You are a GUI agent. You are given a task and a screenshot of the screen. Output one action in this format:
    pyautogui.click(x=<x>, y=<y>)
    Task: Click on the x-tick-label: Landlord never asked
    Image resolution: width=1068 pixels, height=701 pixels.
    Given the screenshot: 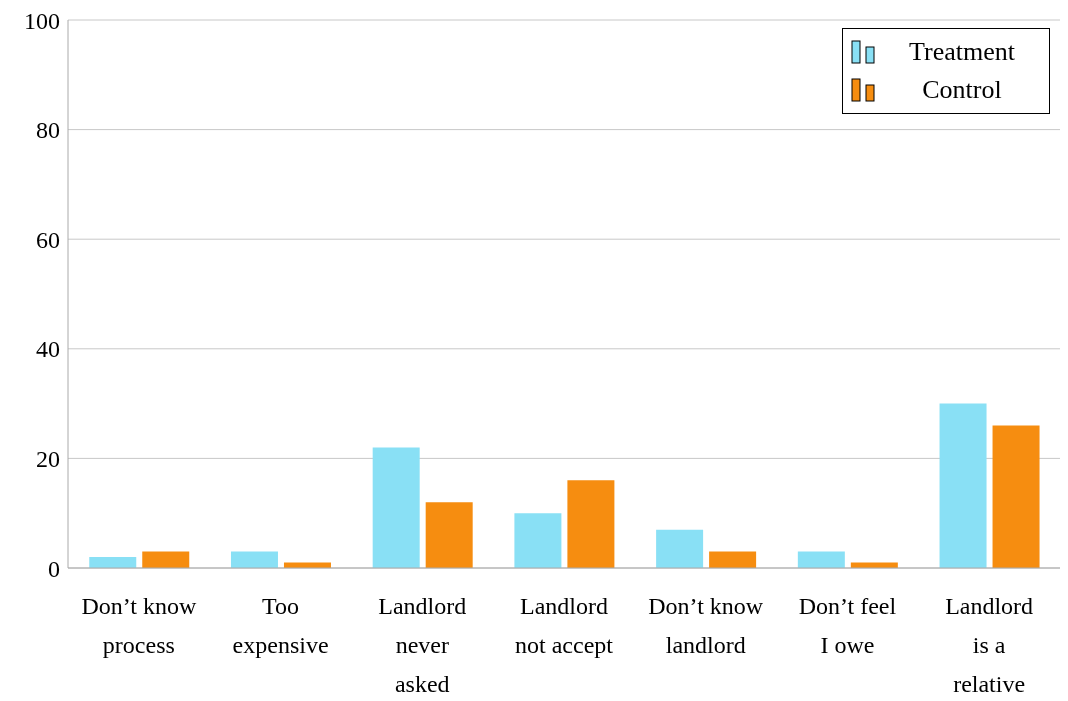 What is the action you would take?
    pyautogui.click(x=422, y=645)
    